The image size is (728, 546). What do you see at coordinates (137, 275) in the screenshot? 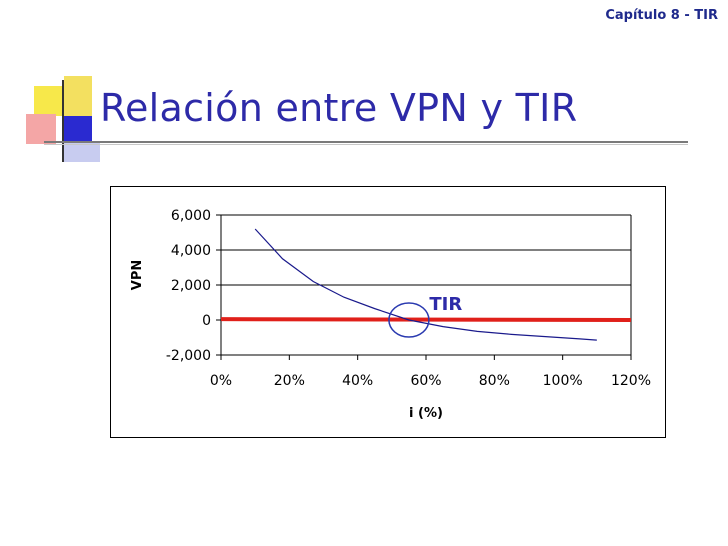
I see `y-axis-title: VPN` at bounding box center [137, 275].